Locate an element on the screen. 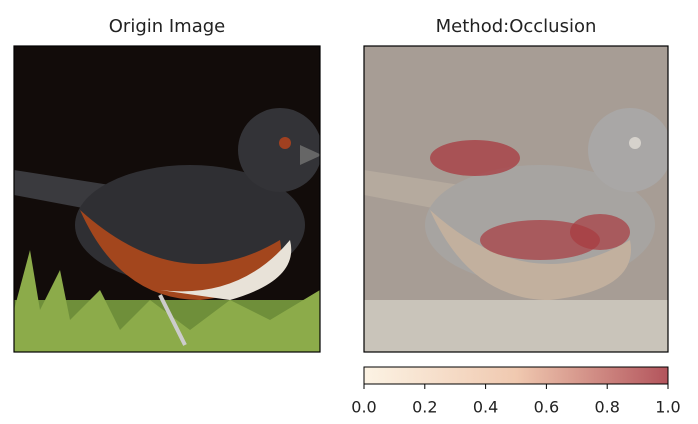 This screenshot has width=698, height=424. panel-title: Method:Occlusion is located at coordinates (516, 26).